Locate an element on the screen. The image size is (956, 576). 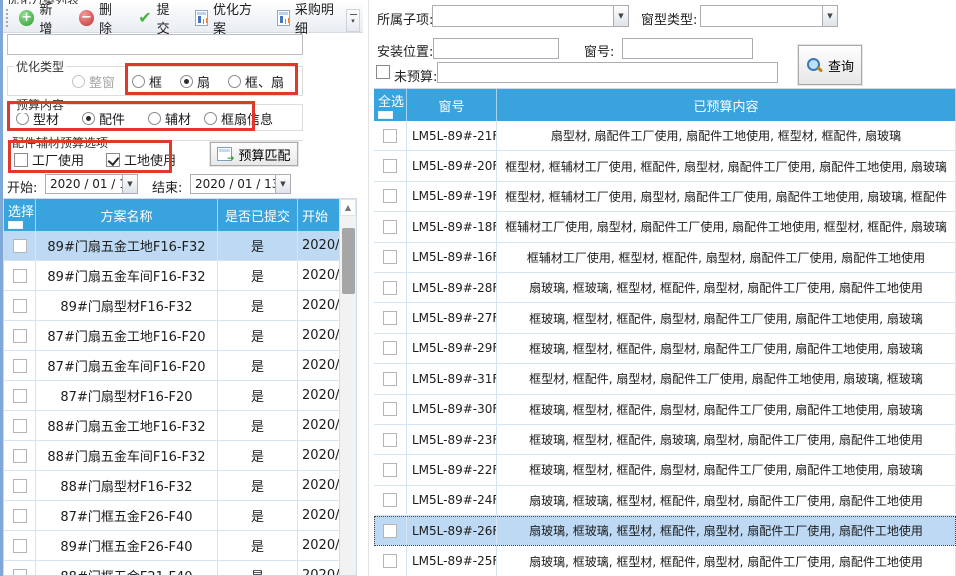
plan-search-input is located at coordinates (155, 44).